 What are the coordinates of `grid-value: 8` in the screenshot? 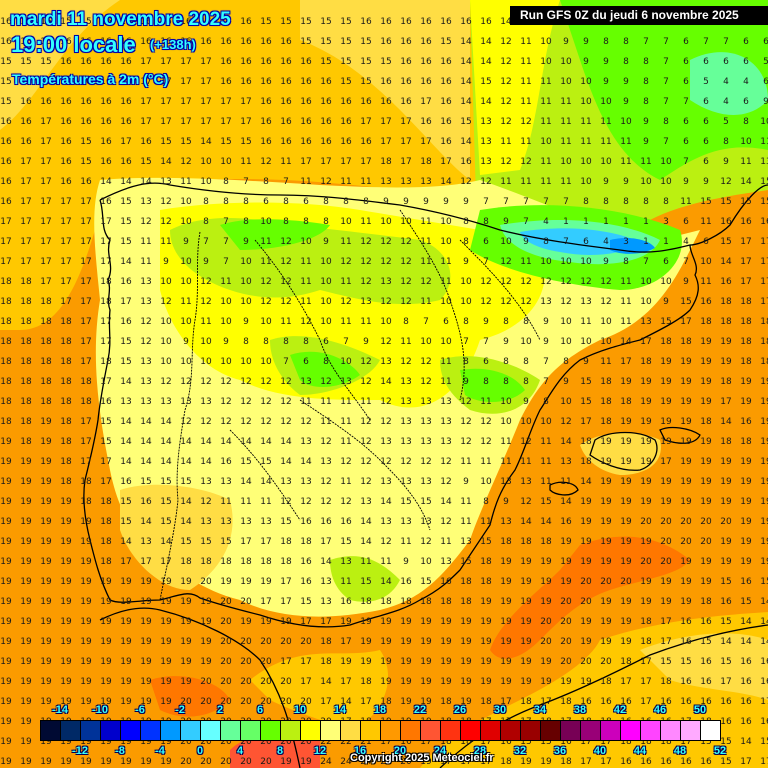 It's located at (666, 202).